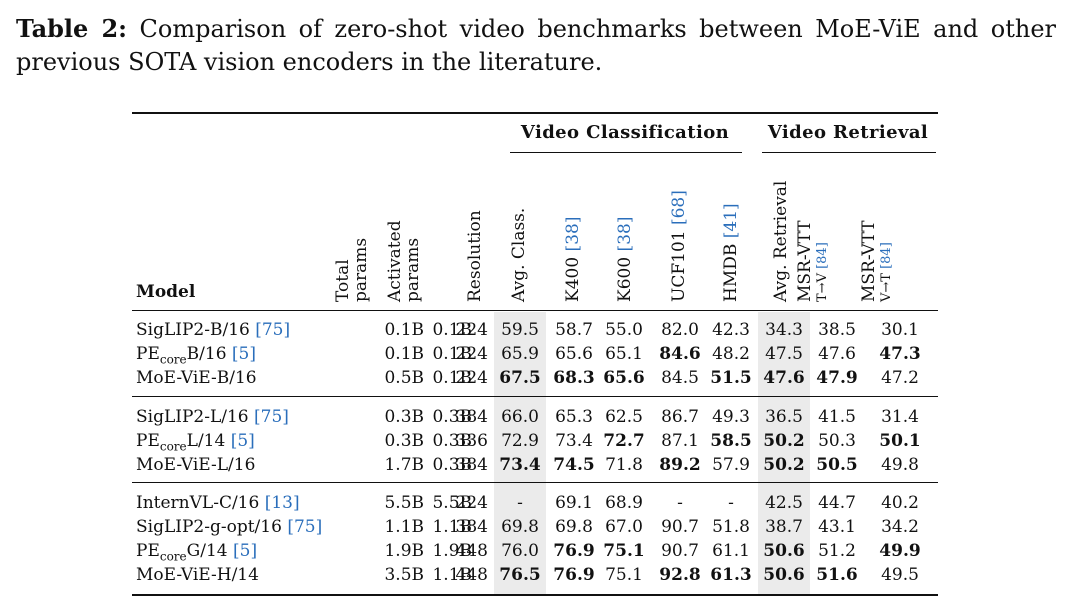 The image size is (1068, 616). Describe the element at coordinates (731, 417) in the screenshot. I see `table-cell: 49.3` at that location.